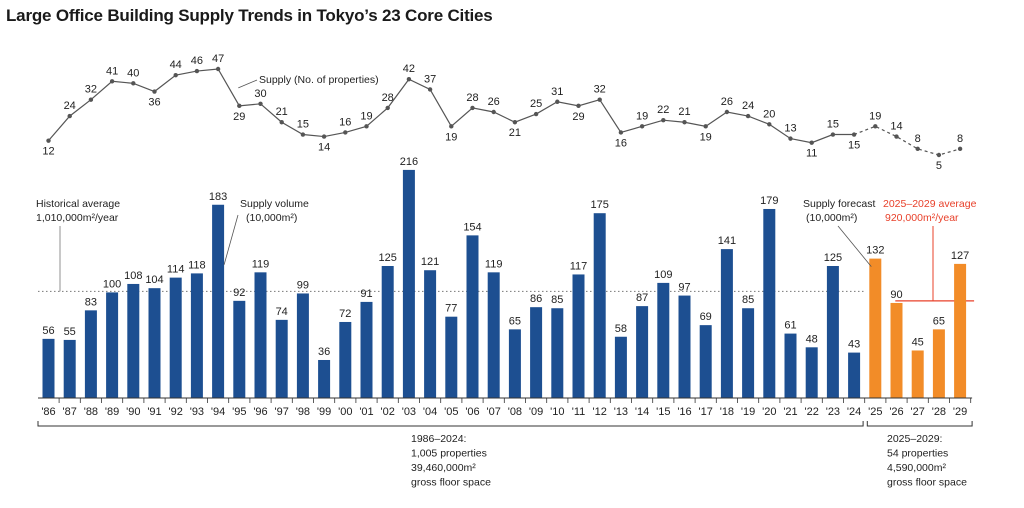  What do you see at coordinates (642, 352) in the screenshot?
I see `bar-'14` at bounding box center [642, 352].